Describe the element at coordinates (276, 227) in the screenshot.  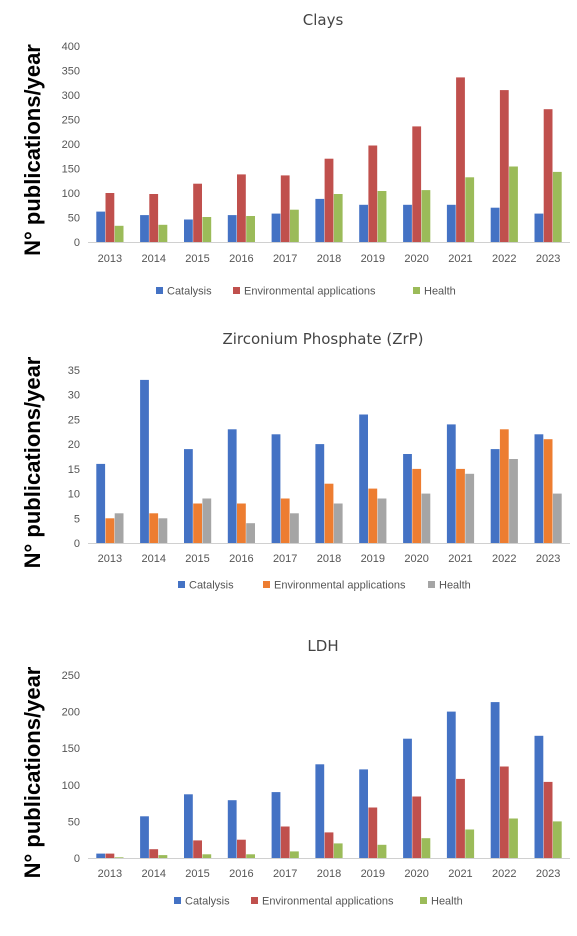
I see `bar-catalysis-2017` at that location.